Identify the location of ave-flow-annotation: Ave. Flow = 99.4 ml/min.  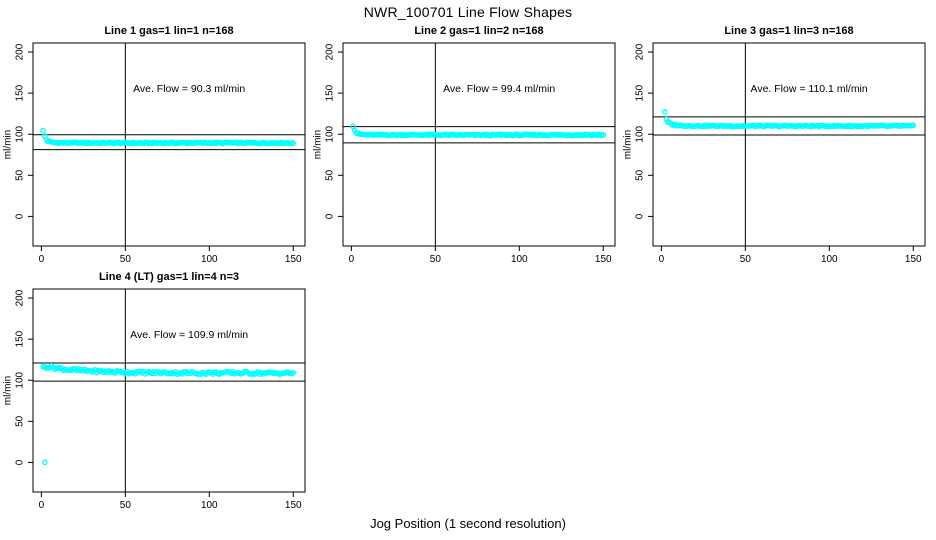
(499, 89).